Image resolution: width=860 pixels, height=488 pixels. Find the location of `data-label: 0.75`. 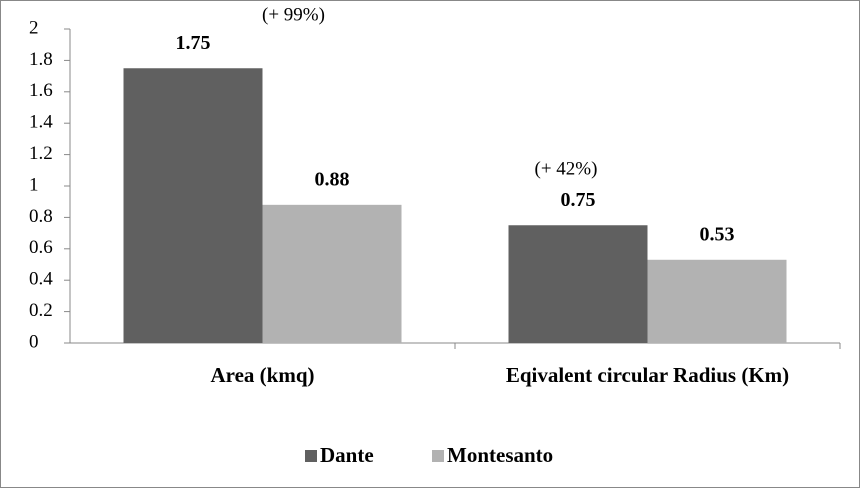

data-label: 0.75 is located at coordinates (578, 200).